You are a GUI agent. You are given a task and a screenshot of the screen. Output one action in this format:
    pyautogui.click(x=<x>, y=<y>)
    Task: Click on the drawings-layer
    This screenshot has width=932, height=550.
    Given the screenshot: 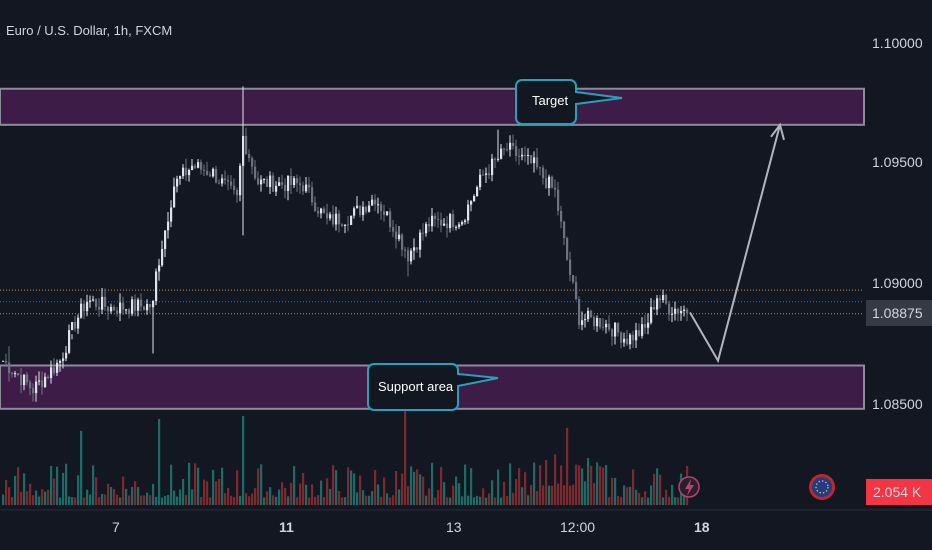 What is the action you would take?
    pyautogui.click(x=737, y=243)
    